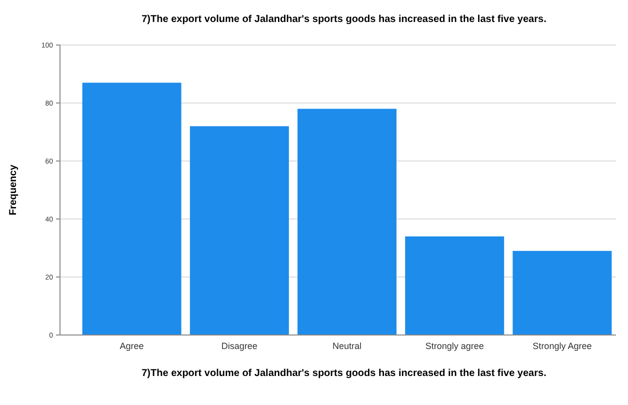 Image resolution: width=628 pixels, height=405 pixels. What do you see at coordinates (454, 345) in the screenshot?
I see `x-tick-label: Strongly agree` at bounding box center [454, 345].